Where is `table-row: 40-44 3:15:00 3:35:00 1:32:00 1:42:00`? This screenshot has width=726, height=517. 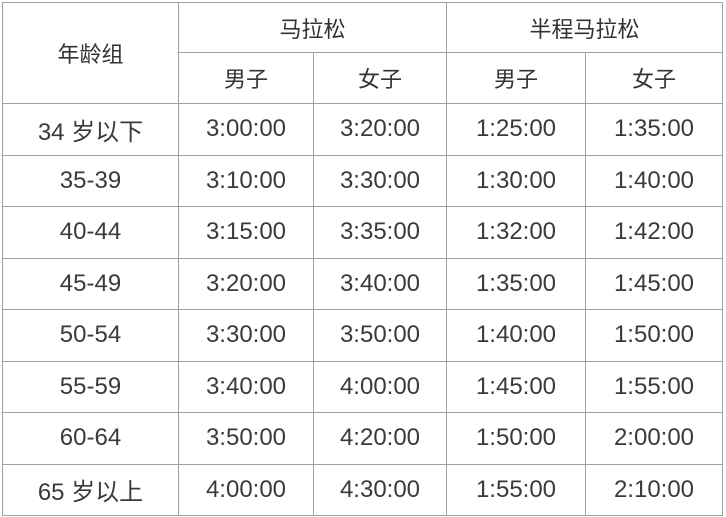
table-row: 40-44 3:15:00 3:35:00 1:32:00 1:42:00 is located at coordinates (362, 232).